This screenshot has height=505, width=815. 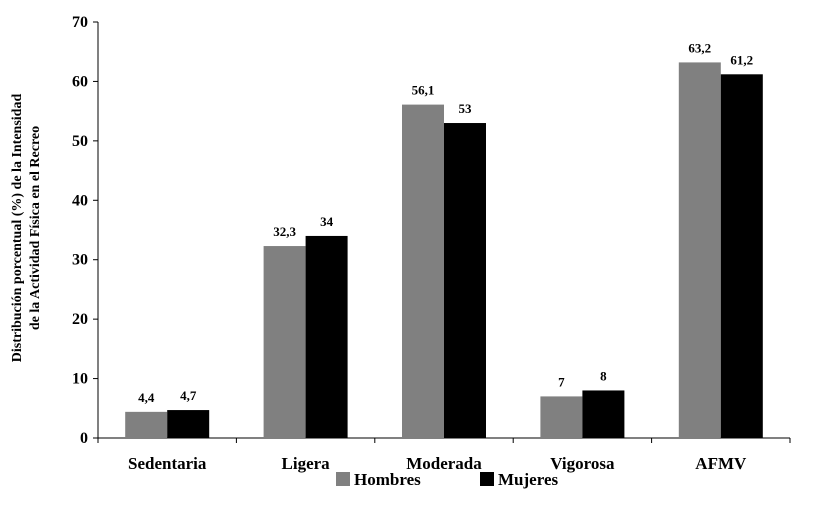 I want to click on y-tick-label: 60, so click(x=80, y=81).